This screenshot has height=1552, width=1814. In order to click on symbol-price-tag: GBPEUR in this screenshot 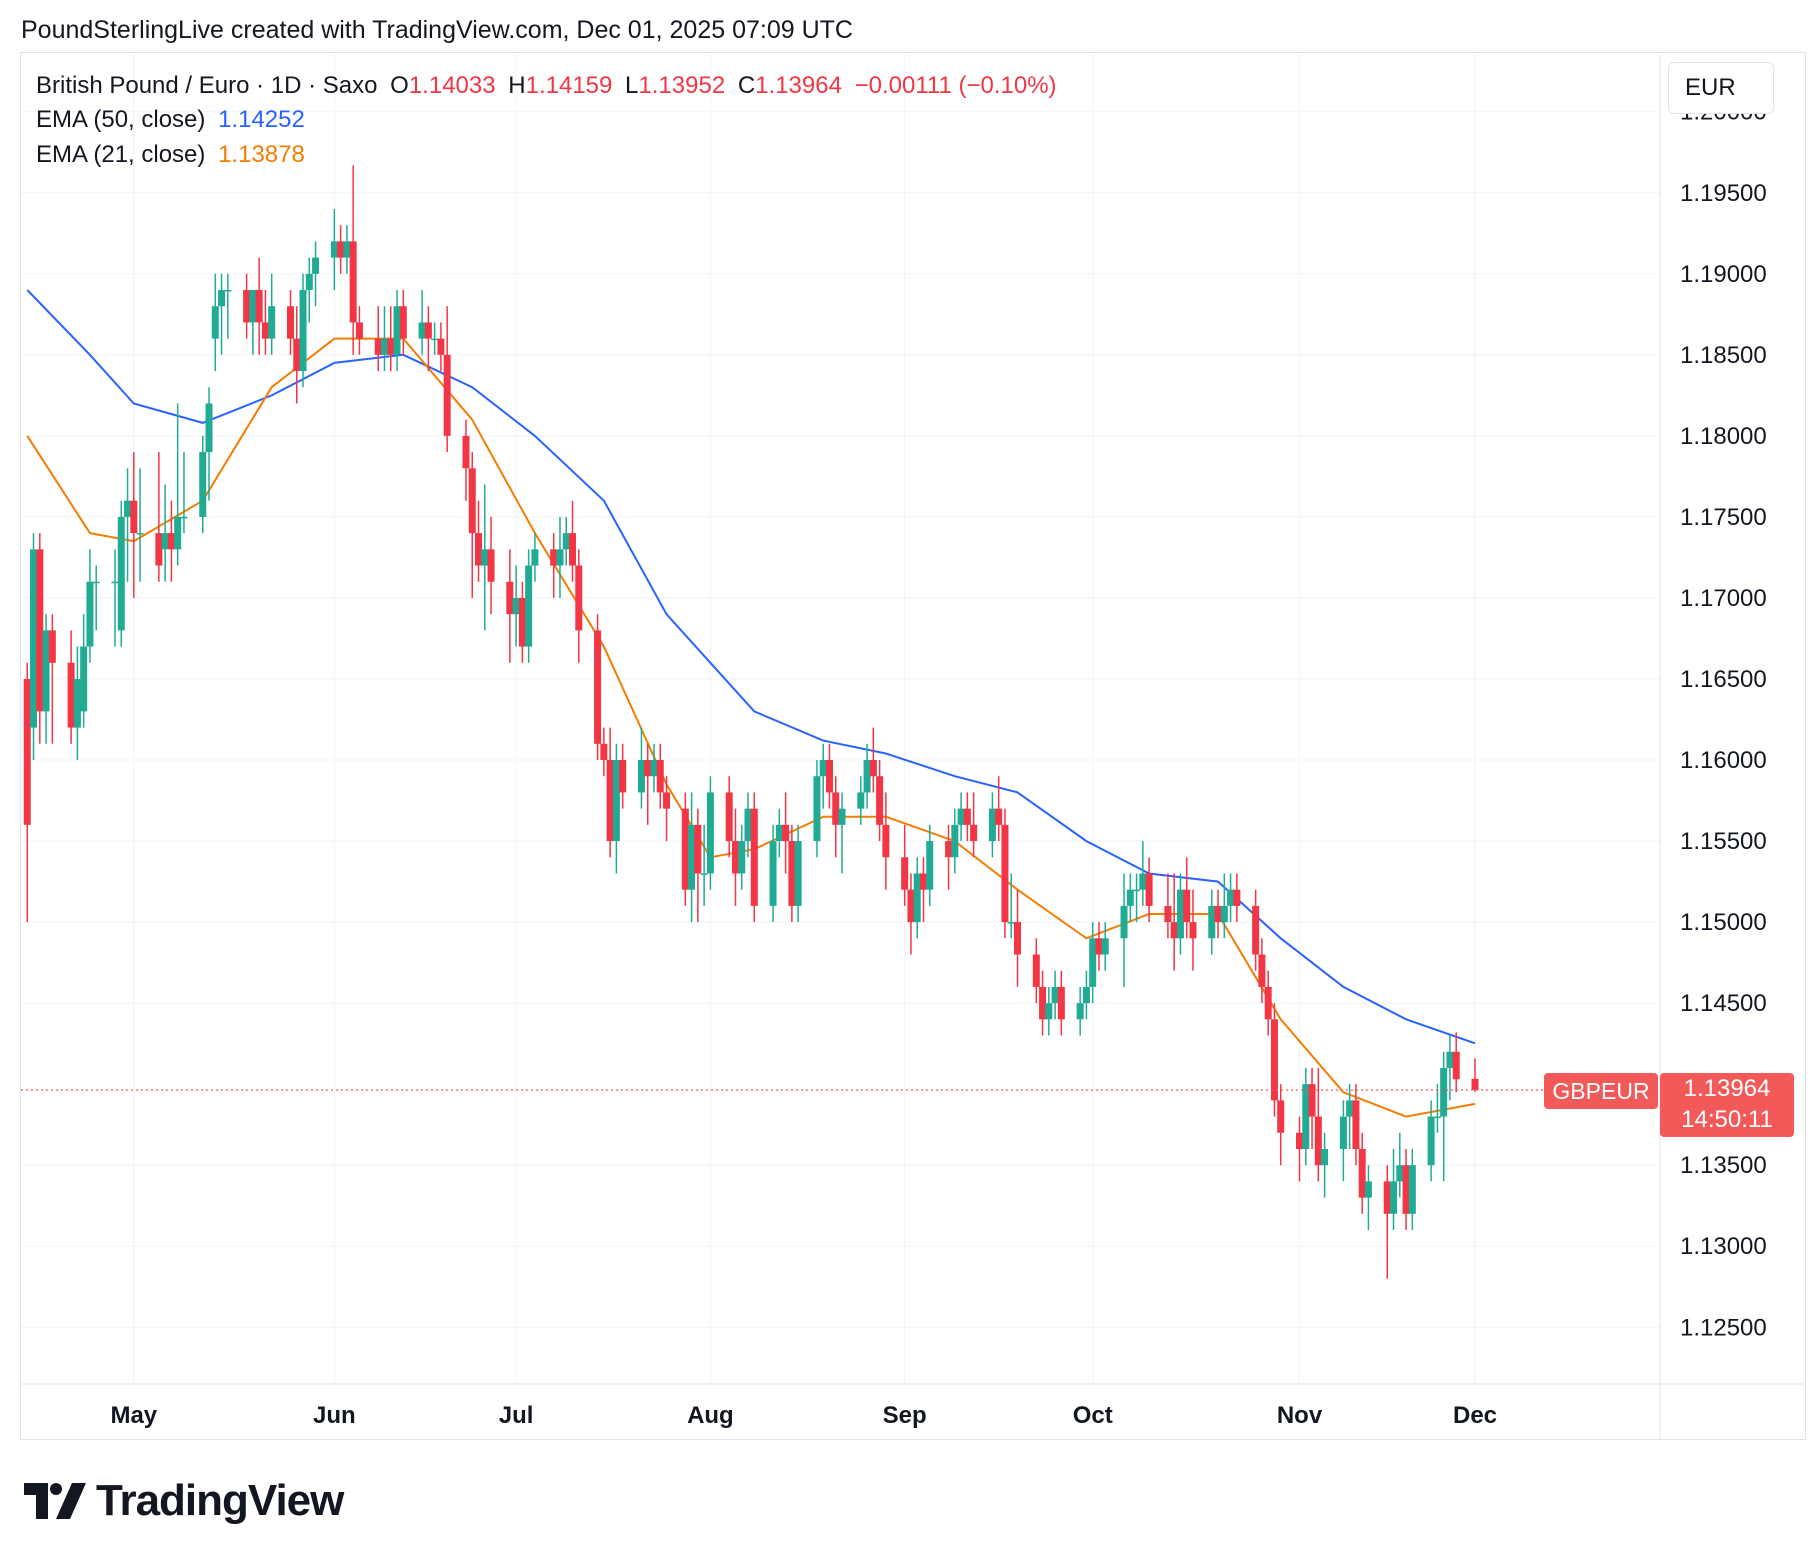, I will do `click(1601, 1091)`.